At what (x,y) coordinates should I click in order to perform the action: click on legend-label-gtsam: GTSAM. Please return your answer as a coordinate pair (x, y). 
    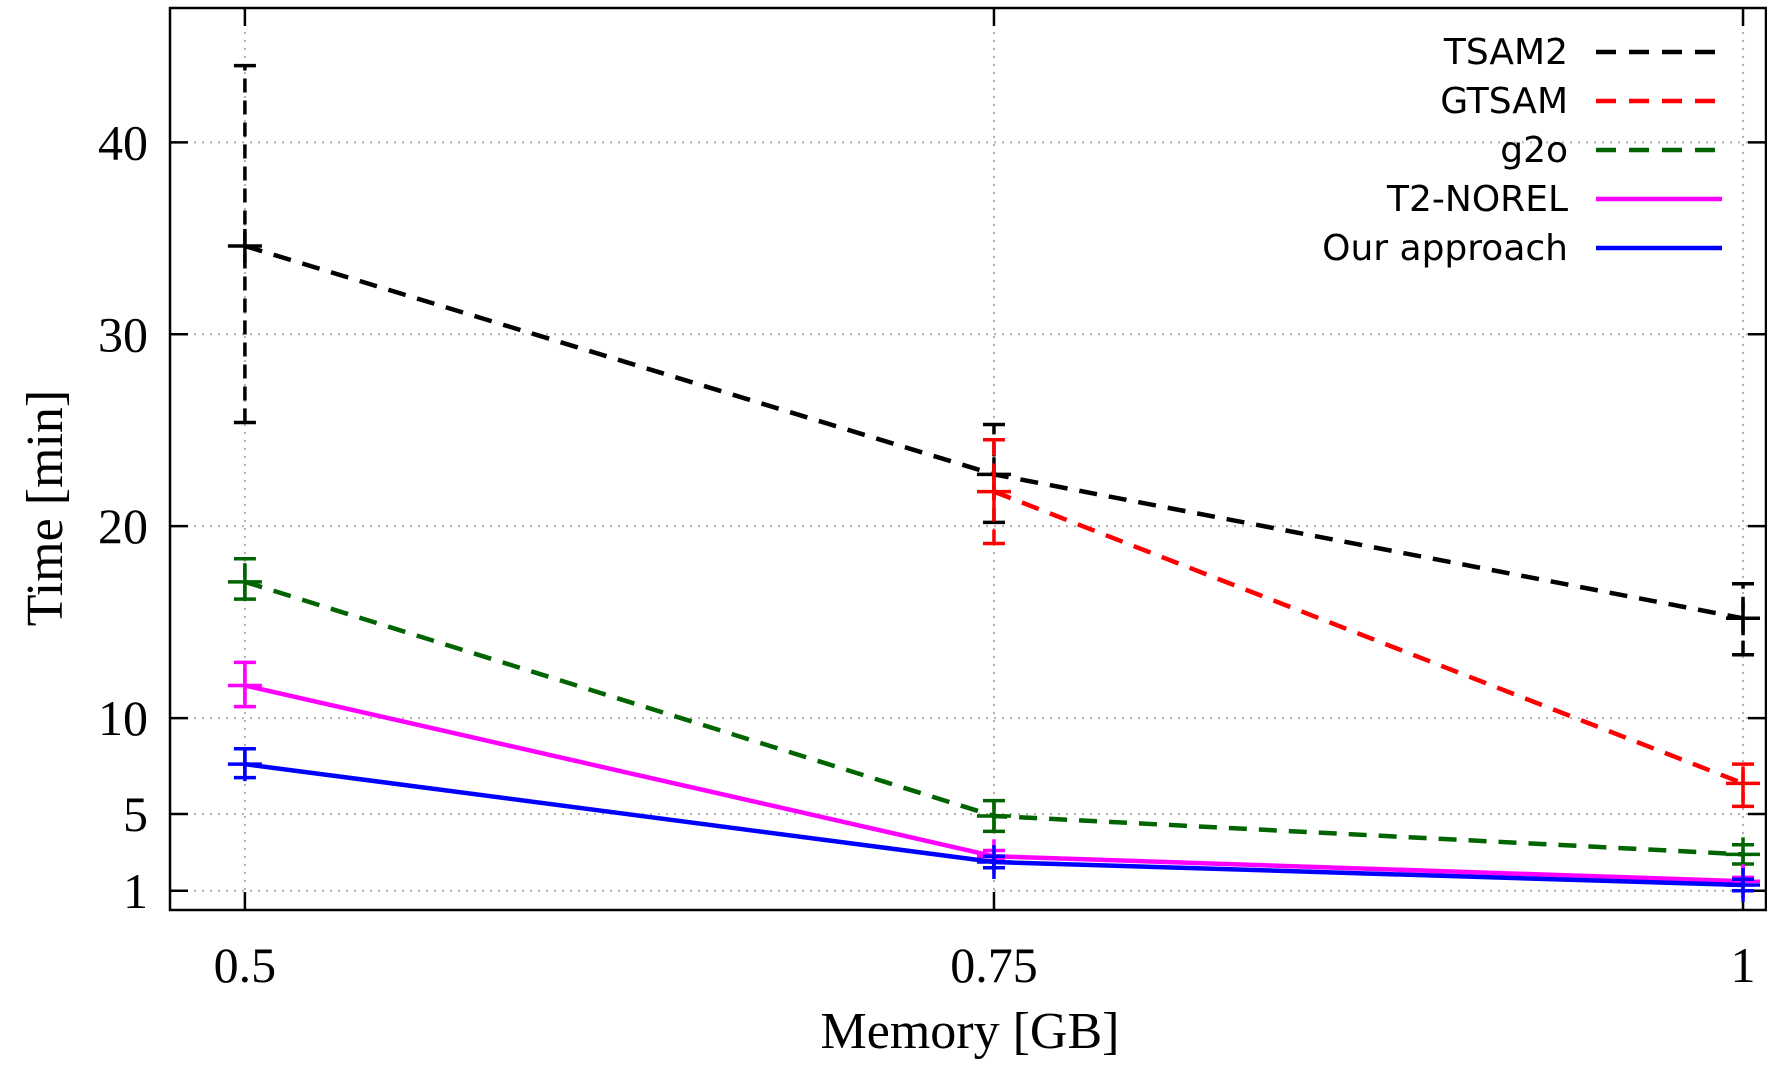
    Looking at the image, I should click on (1504, 101).